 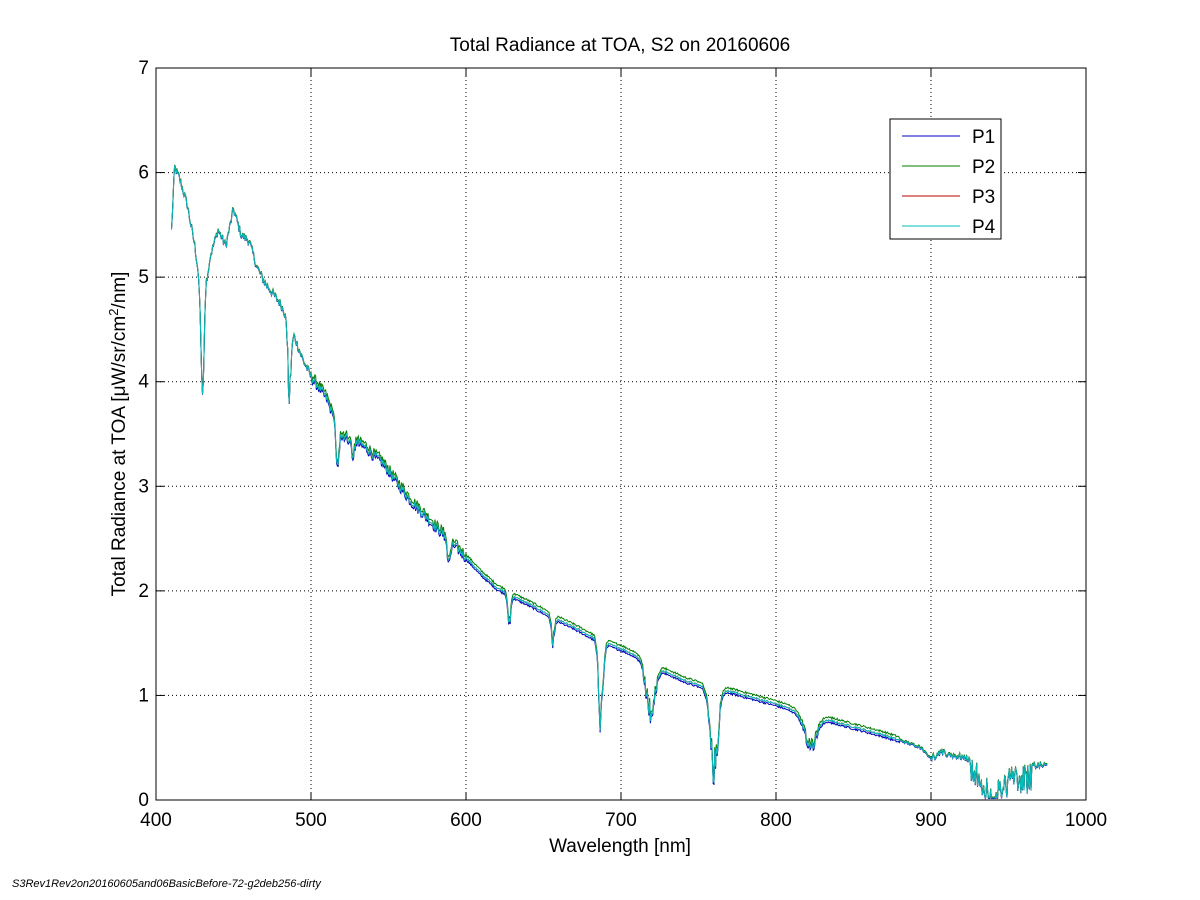 What do you see at coordinates (143, 68) in the screenshot?
I see `y-tick-label: 7` at bounding box center [143, 68].